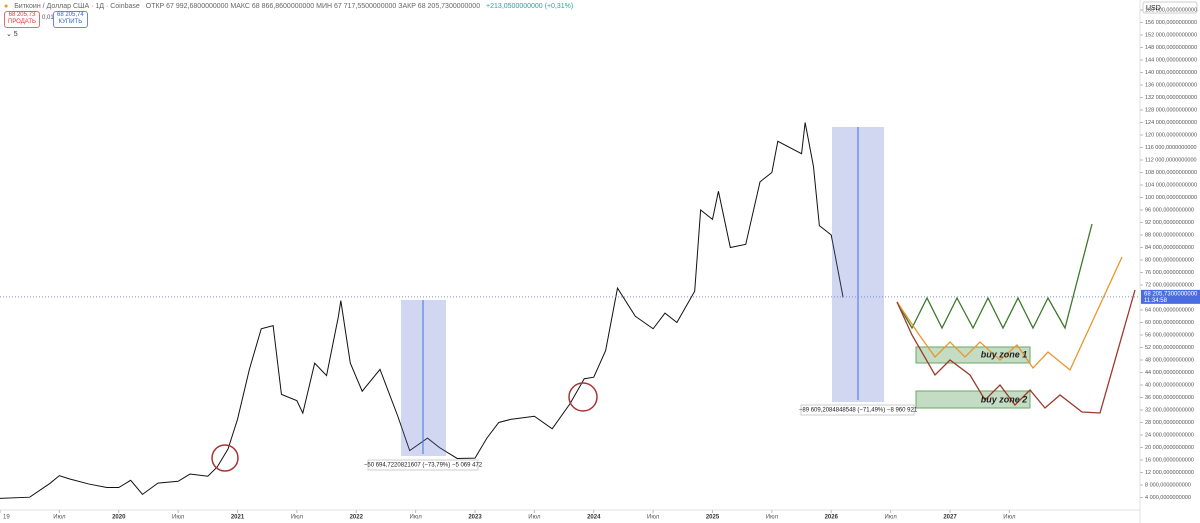  I want to click on x-tick-label: 2023, so click(475, 518).